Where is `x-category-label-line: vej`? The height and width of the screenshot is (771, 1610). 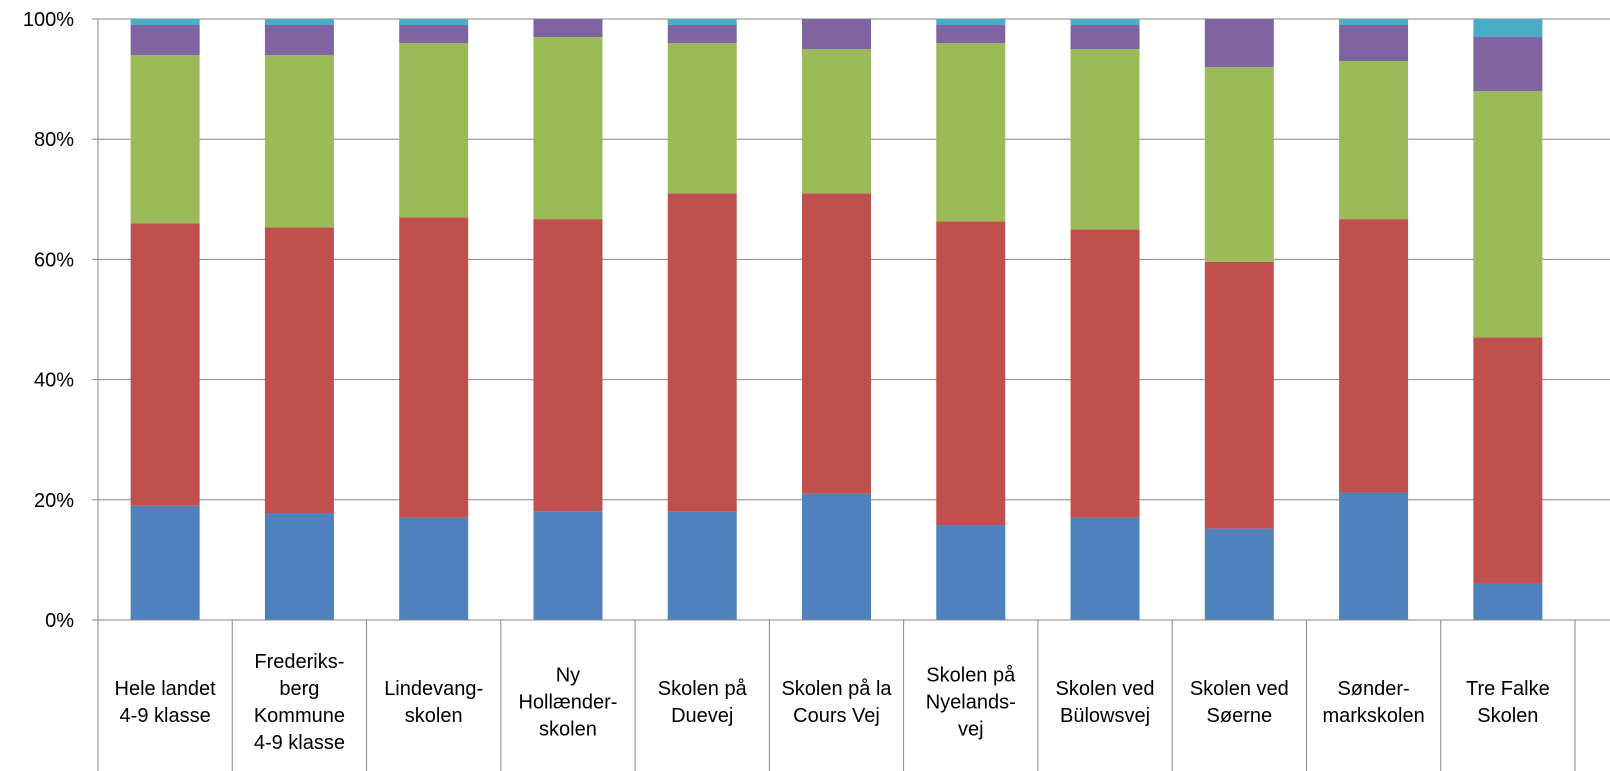 x-category-label-line: vej is located at coordinates (971, 730).